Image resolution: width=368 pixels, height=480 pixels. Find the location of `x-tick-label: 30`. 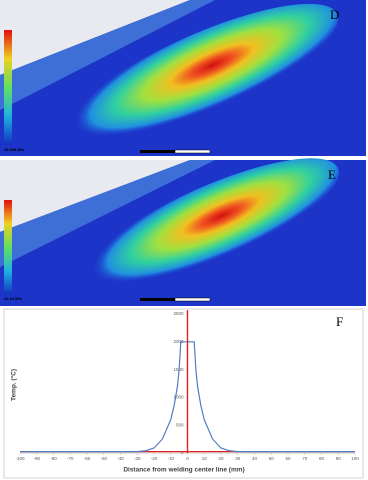

x-tick-label: 30 is located at coordinates (238, 458).